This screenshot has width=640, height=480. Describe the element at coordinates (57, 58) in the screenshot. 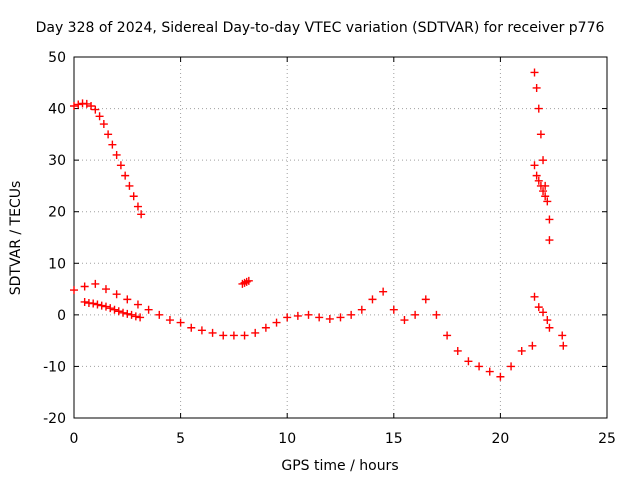

I see `y-tick-label: 50` at that location.